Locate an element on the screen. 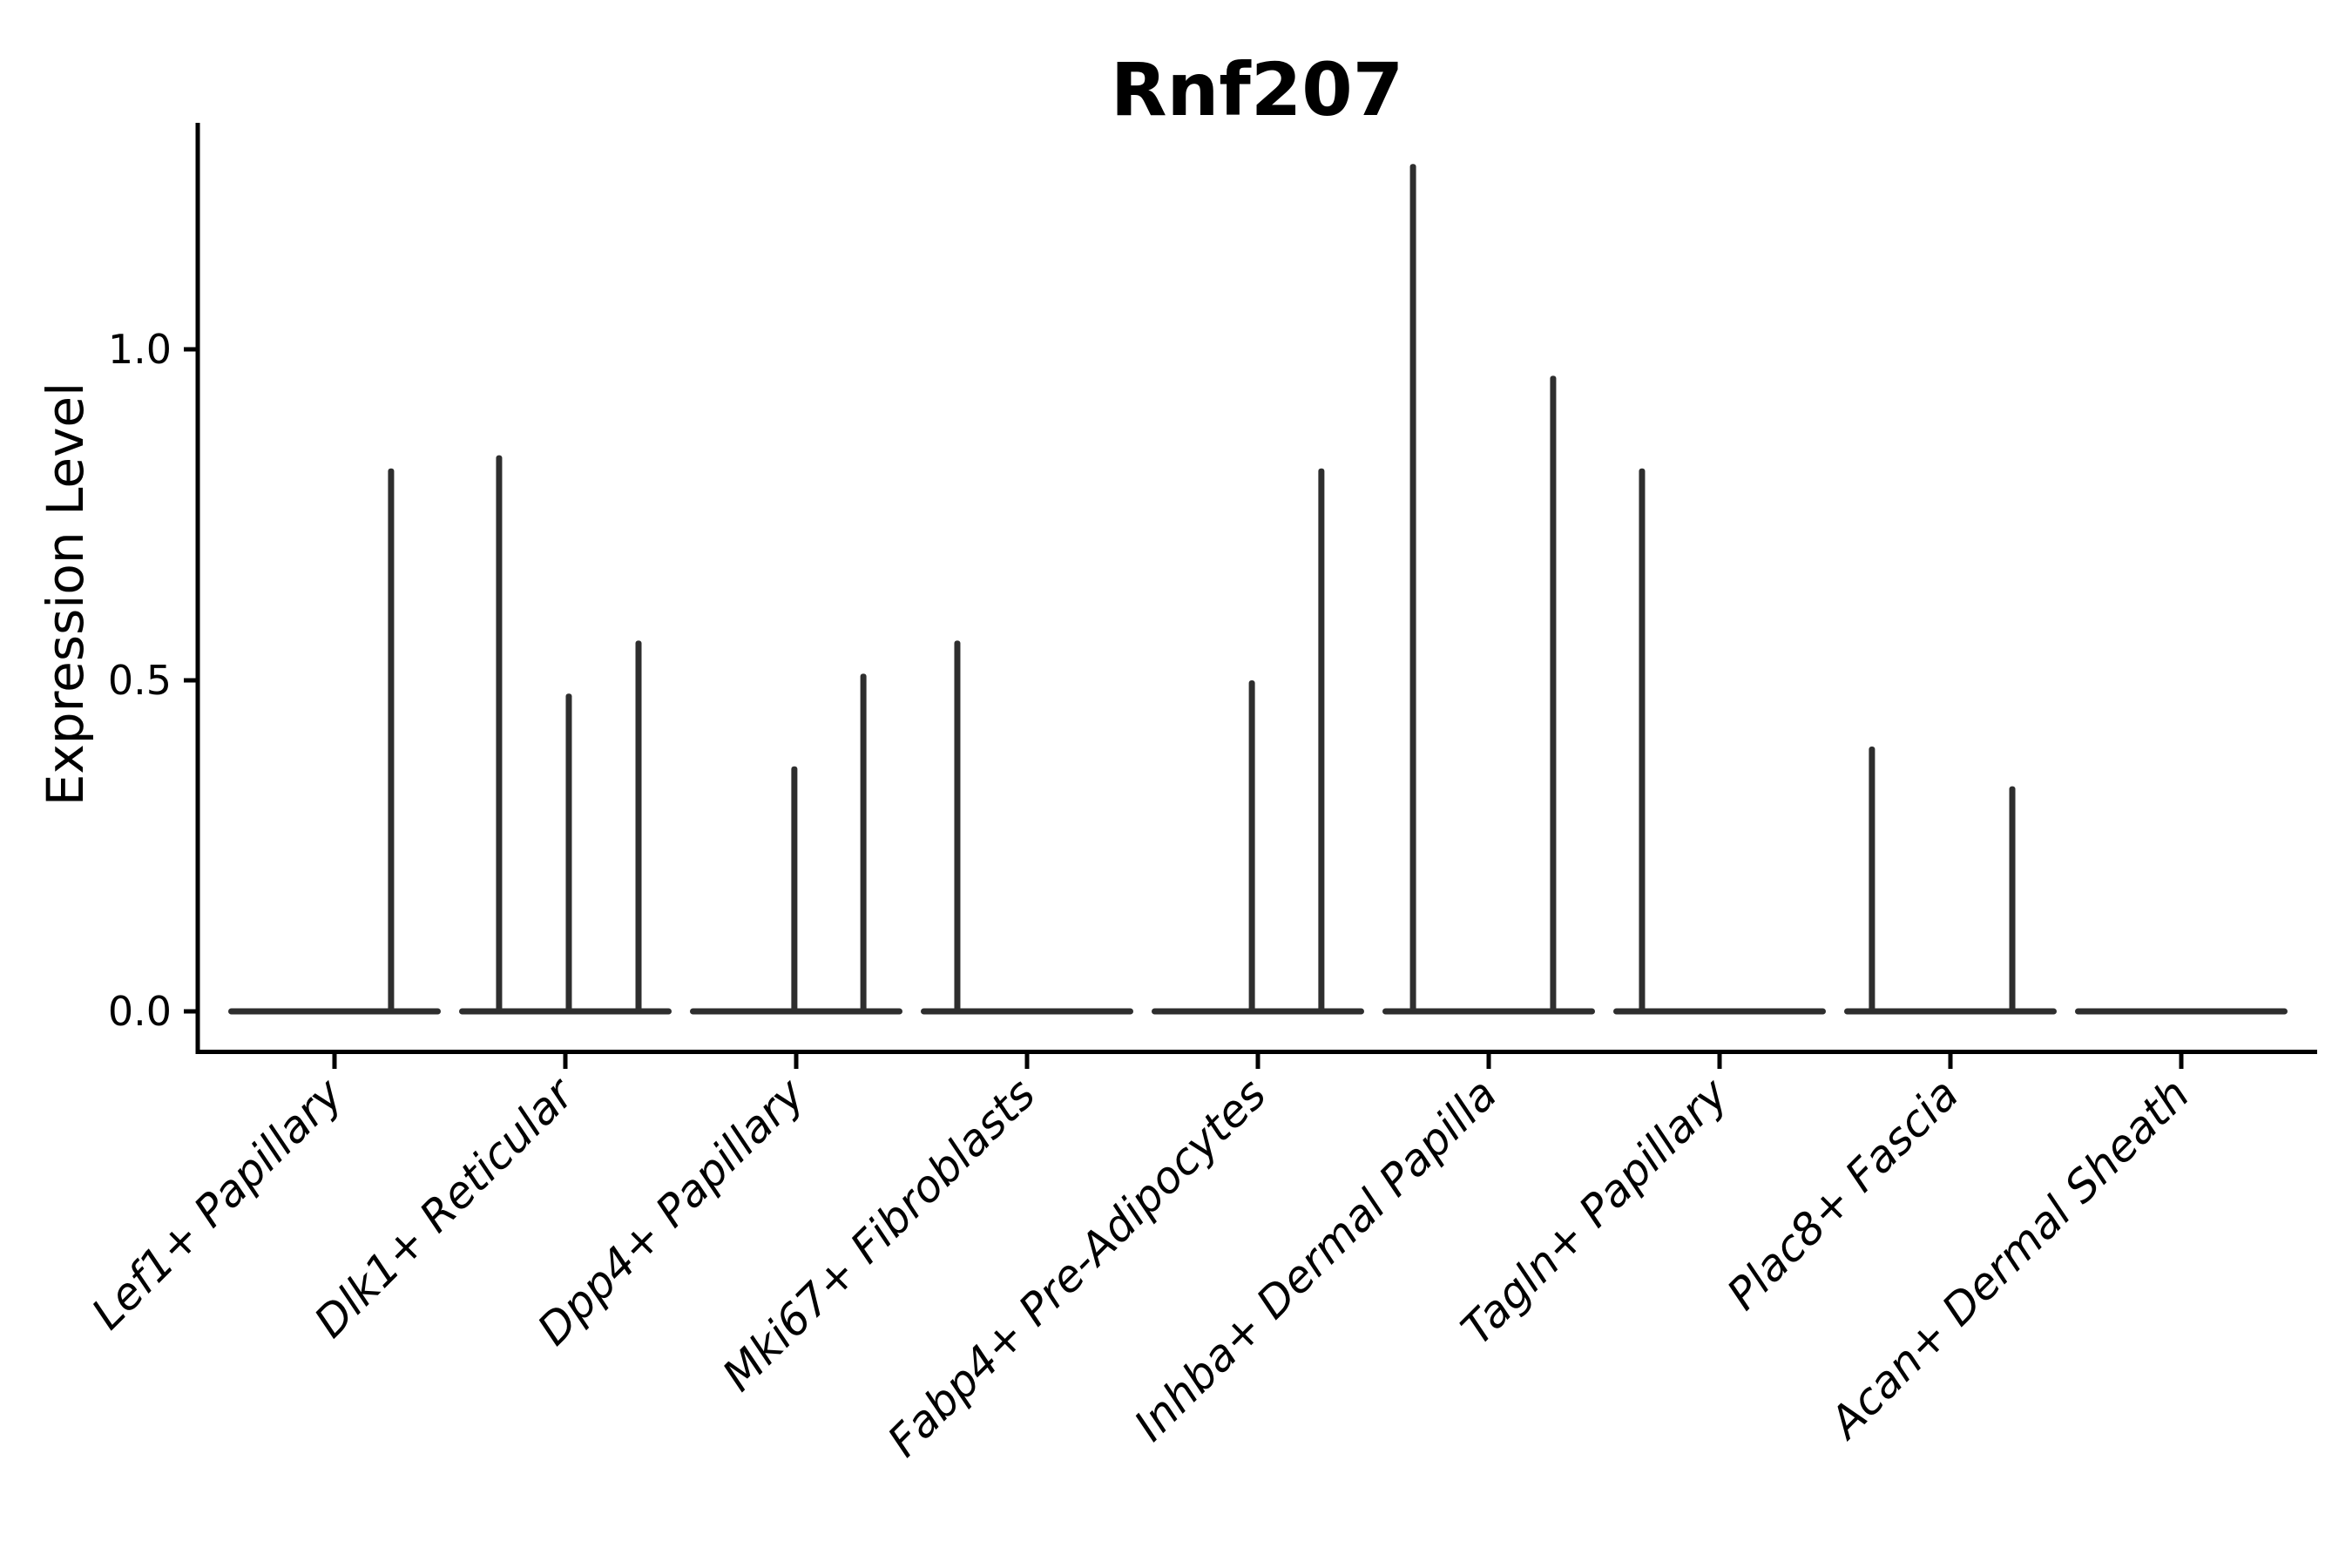  y-axis-label: Expression Level is located at coordinates (66, 594).